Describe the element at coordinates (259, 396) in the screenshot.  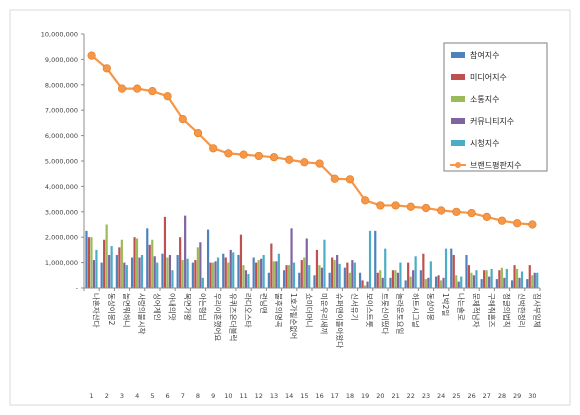
I see `x-rank-label: 12` at that location.